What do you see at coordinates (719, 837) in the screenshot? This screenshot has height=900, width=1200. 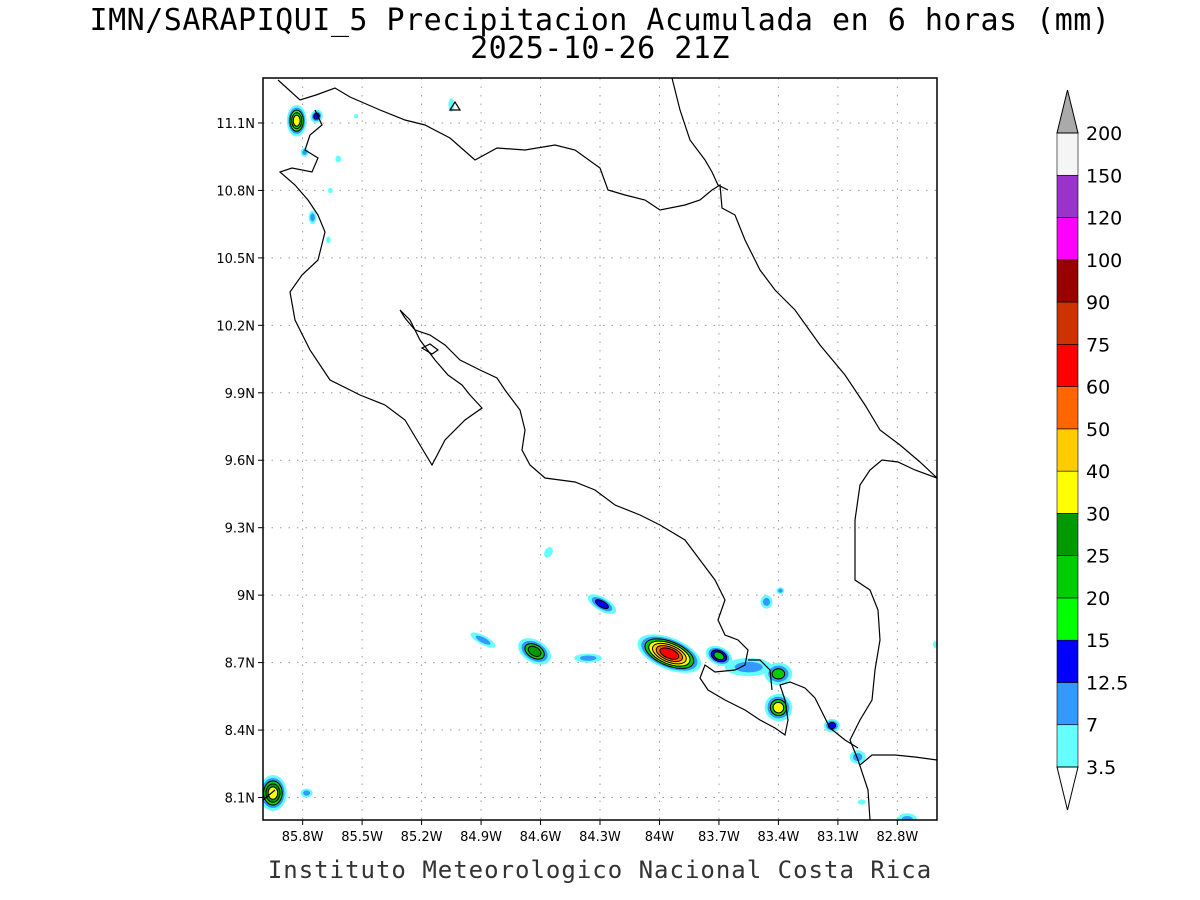 I see `lon-tick-label: 83.7W` at bounding box center [719, 837].